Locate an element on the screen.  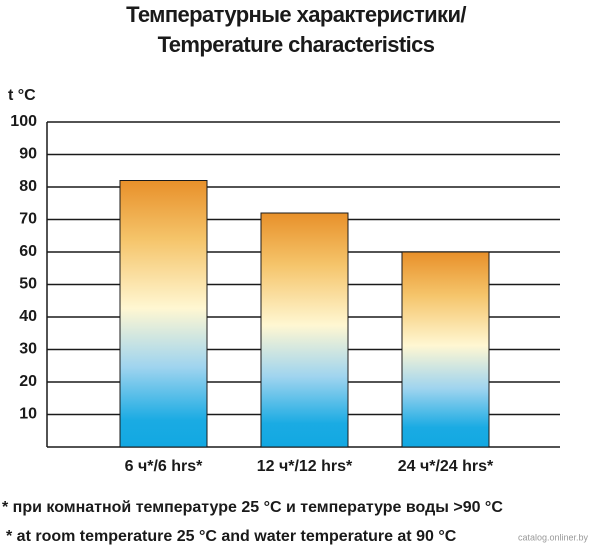
y-tick-label: 70 is located at coordinates (28, 219).